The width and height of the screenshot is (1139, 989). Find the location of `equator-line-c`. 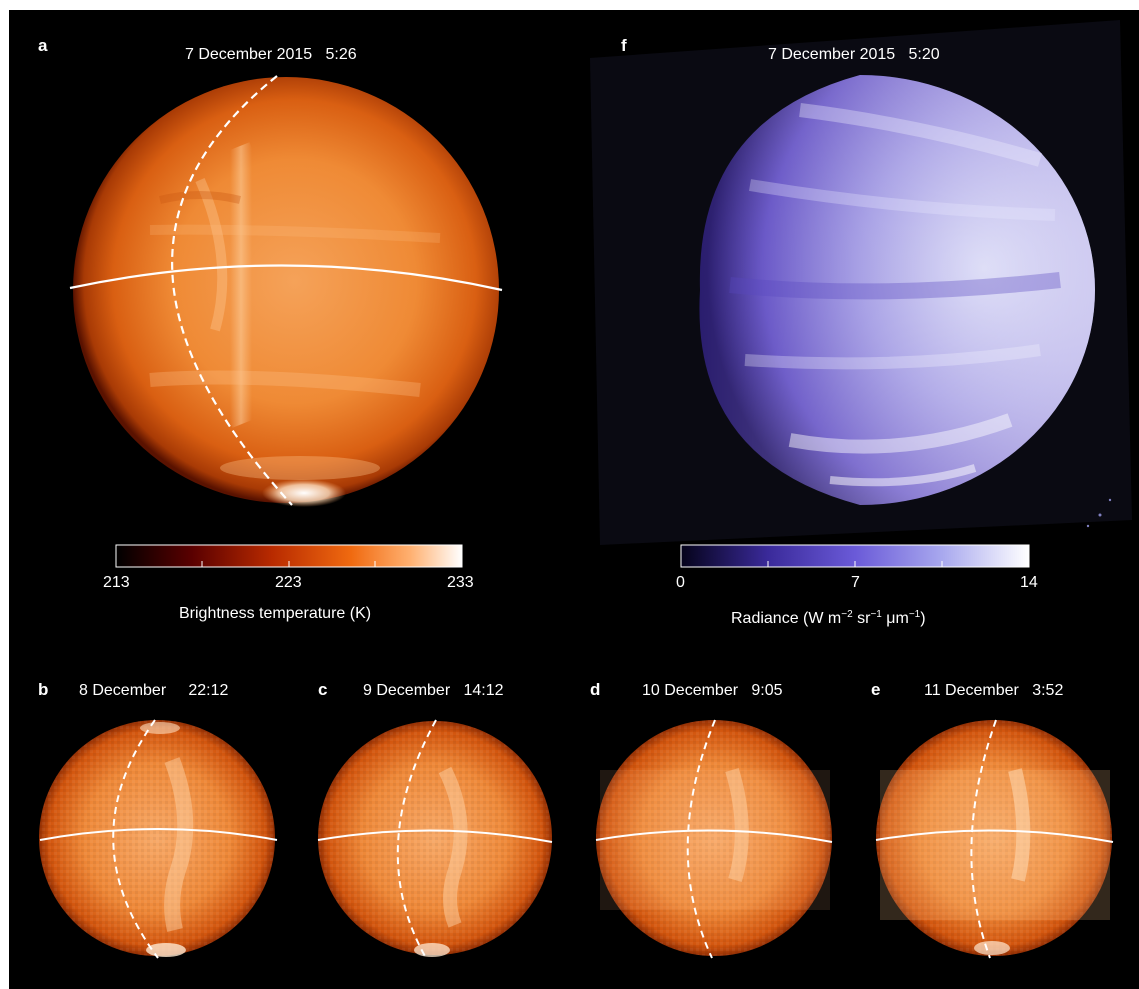

equator-line-c is located at coordinates (435, 836).